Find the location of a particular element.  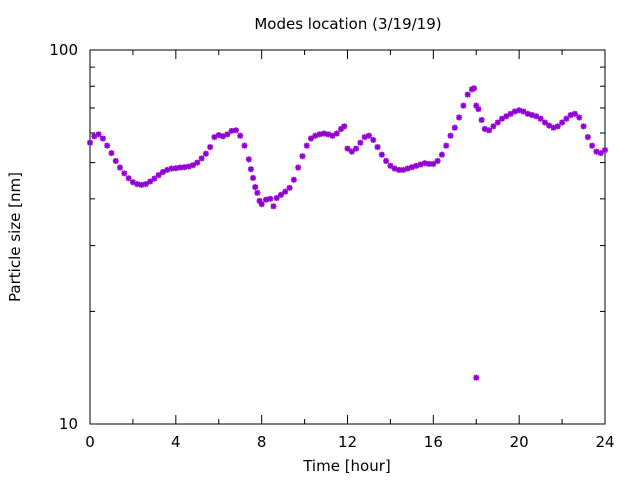

x-axis-label: Time [hour] is located at coordinates (346, 466).